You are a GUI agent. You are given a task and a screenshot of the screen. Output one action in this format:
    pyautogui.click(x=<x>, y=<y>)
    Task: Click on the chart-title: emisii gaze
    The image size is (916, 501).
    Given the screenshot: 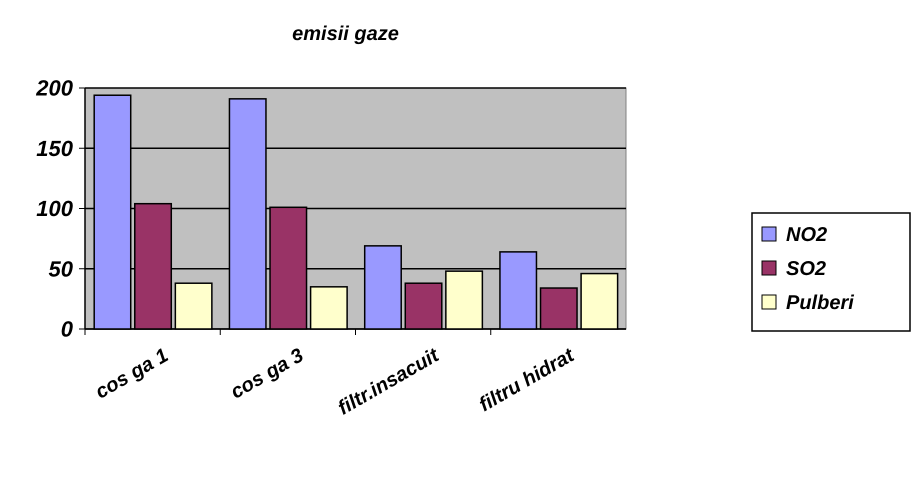 What is the action you would take?
    pyautogui.click(x=345, y=34)
    